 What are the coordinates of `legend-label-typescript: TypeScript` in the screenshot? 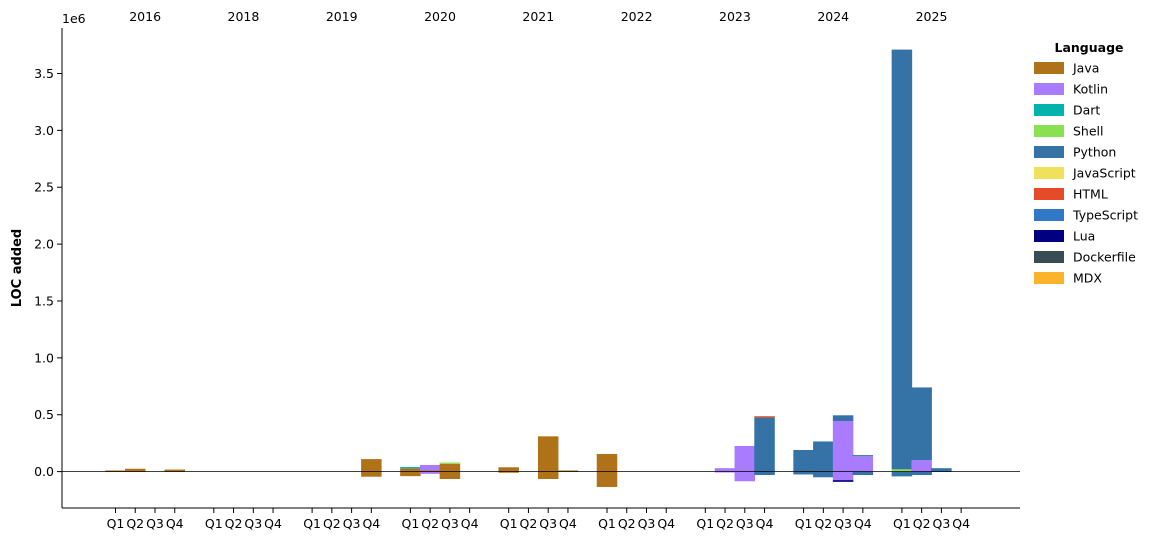 It's located at (1105, 215).